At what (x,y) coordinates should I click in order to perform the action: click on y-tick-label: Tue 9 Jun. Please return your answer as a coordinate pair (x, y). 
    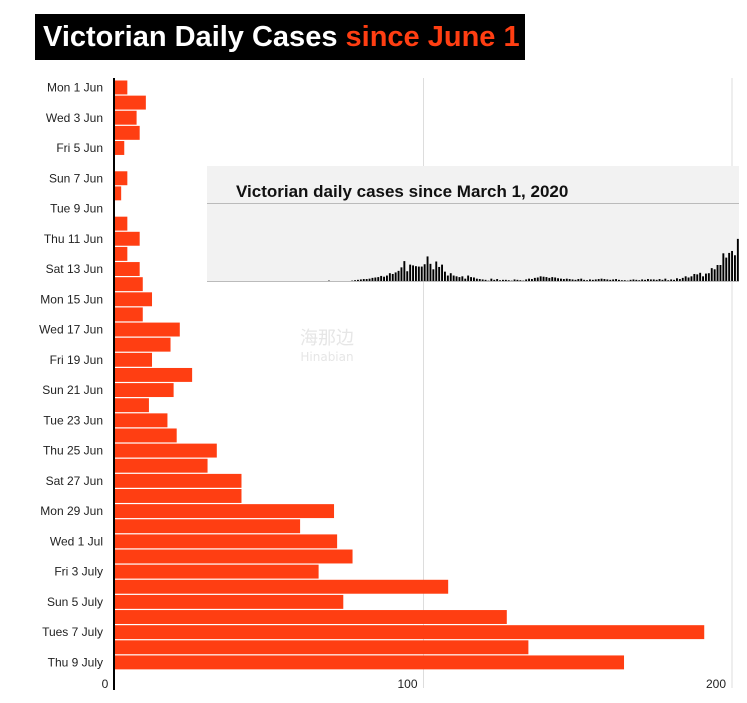
    Looking at the image, I should click on (76, 209).